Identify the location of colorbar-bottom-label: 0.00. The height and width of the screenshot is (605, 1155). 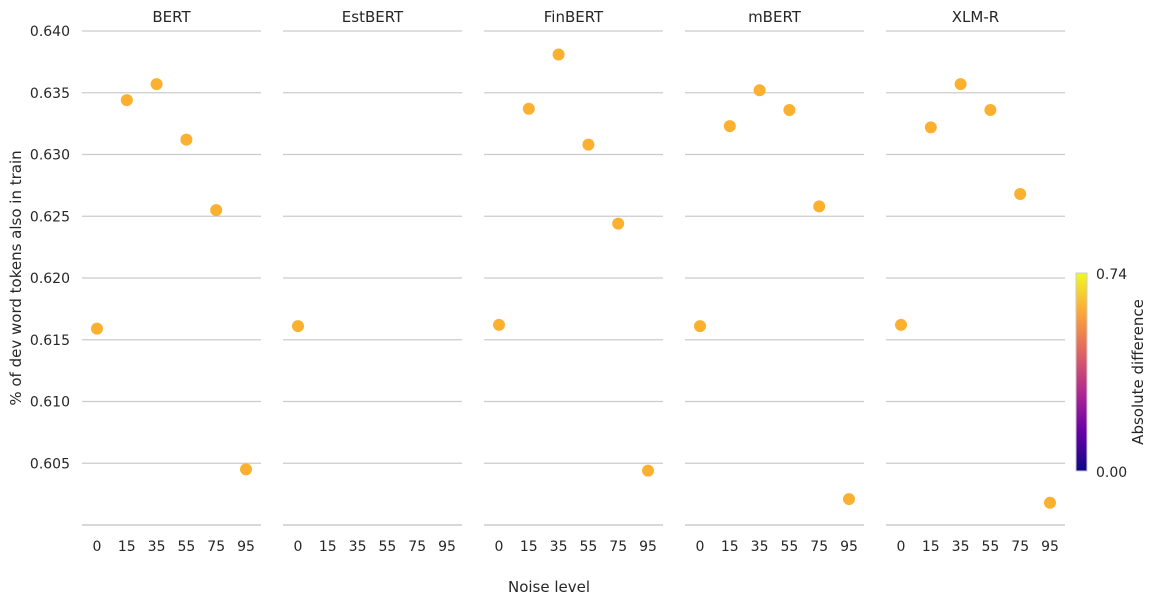
(1111, 473).